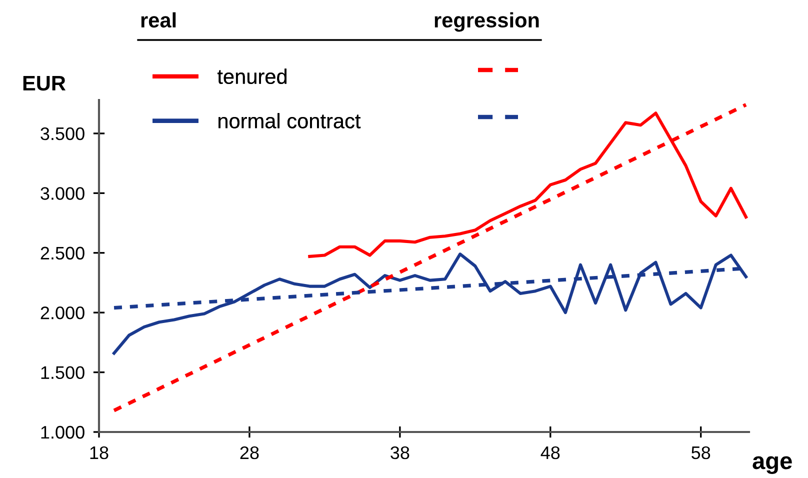  I want to click on x-tick-label: 28, so click(249, 453).